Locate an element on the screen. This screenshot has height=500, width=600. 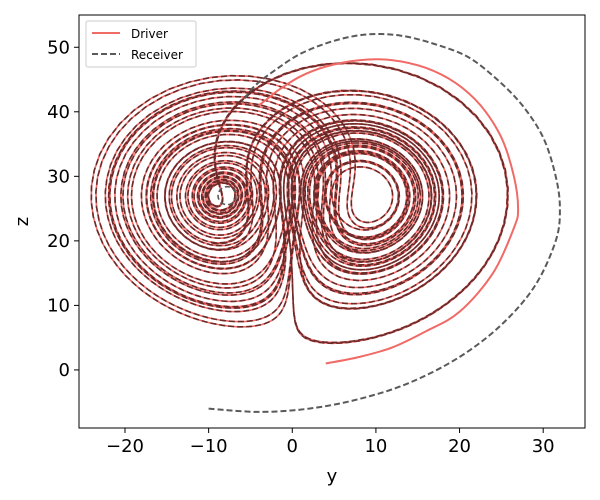
y-tick-label: 50 is located at coordinates (58, 47).